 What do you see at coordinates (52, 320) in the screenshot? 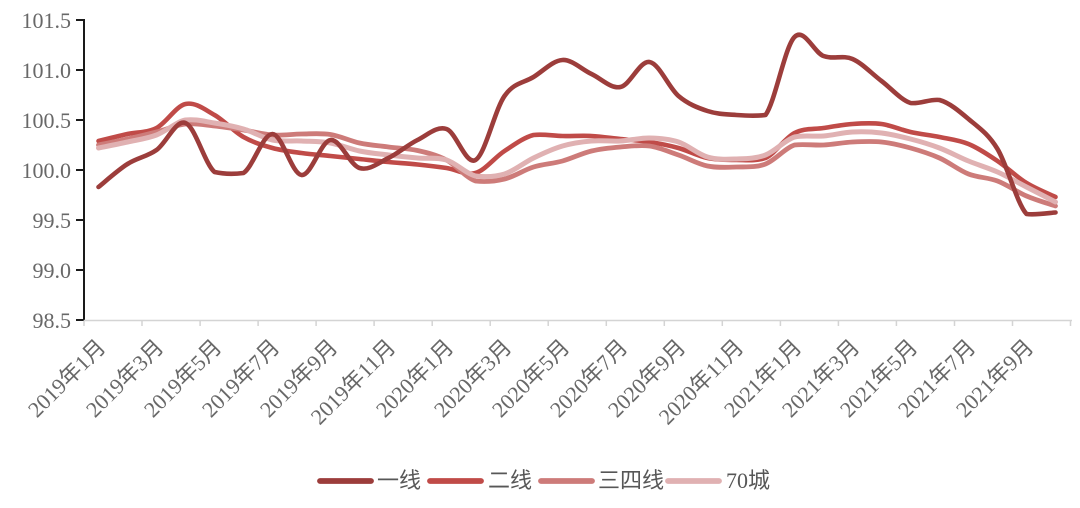
I see `svg-text: 98.5` at bounding box center [52, 320].